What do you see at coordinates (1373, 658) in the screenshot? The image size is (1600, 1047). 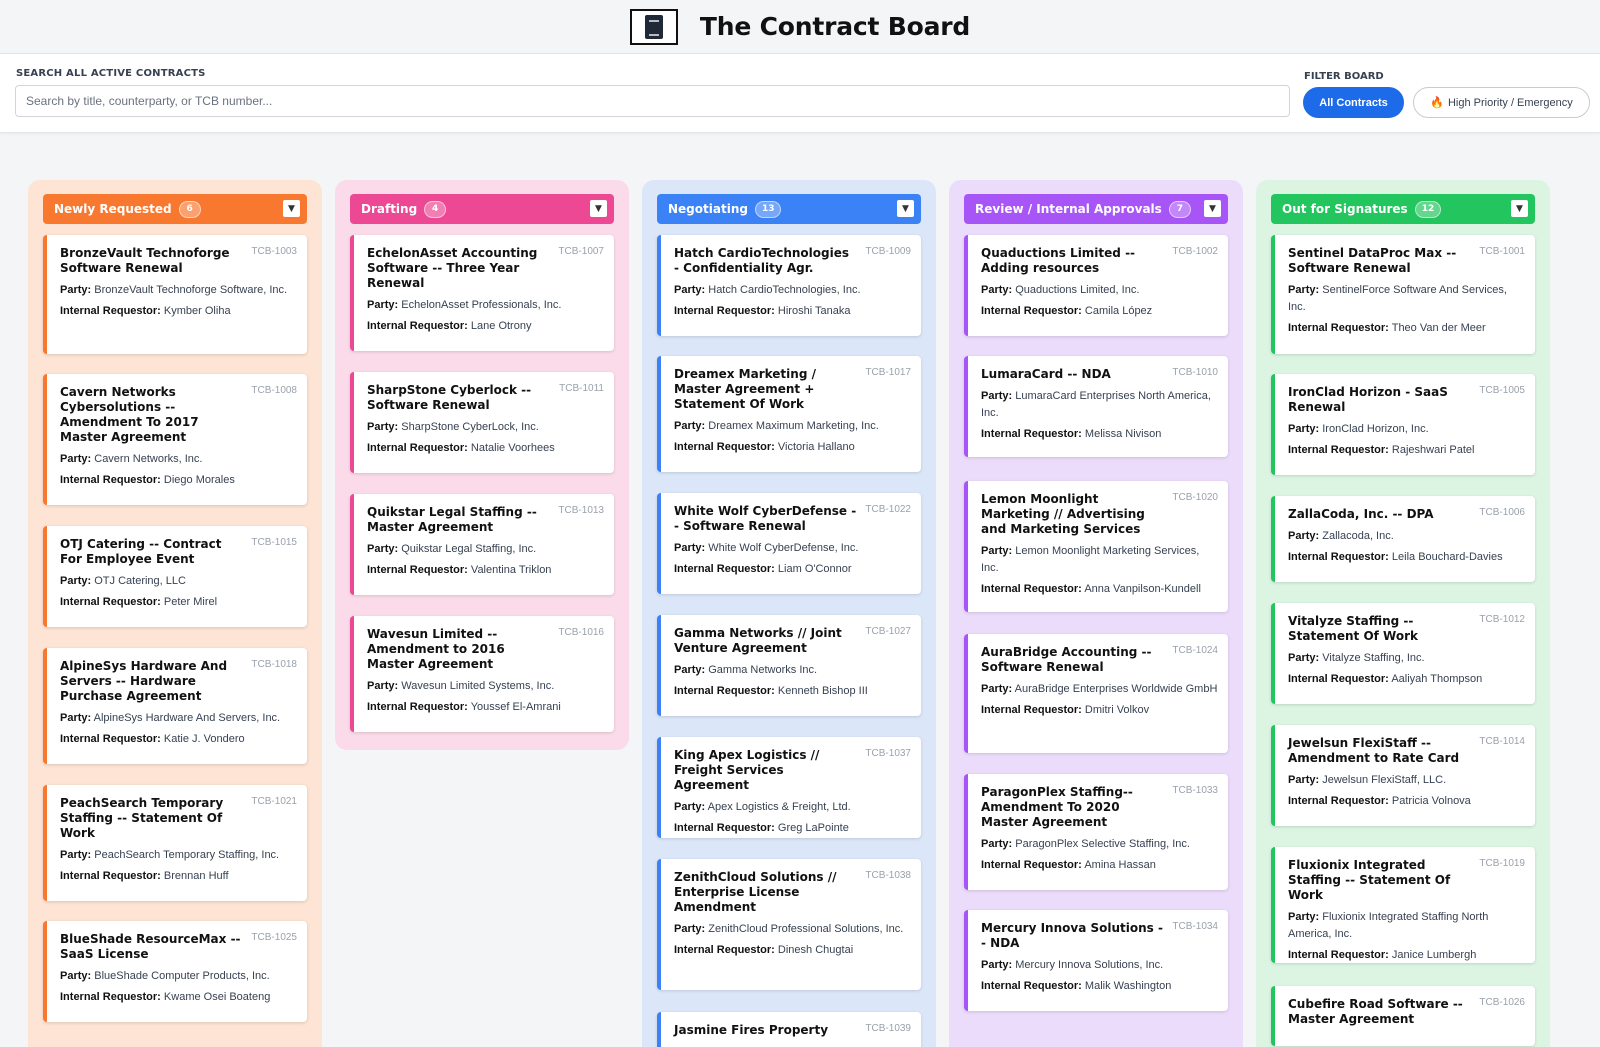 I see `party-value: Vitalyze Staffing, Inc.` at bounding box center [1373, 658].